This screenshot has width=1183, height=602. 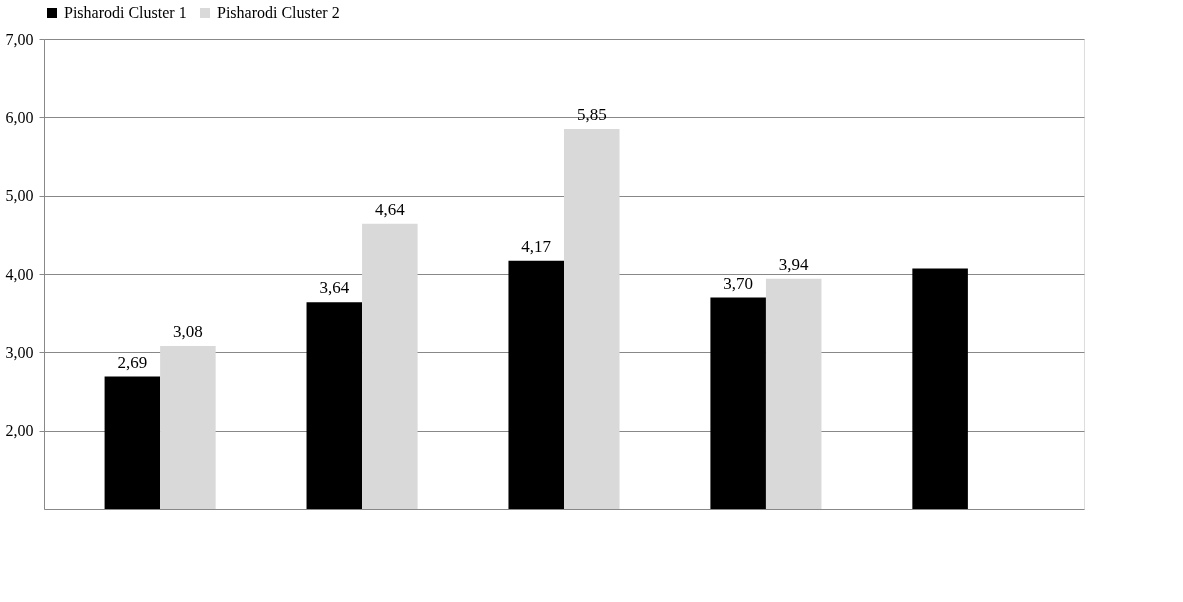 I want to click on y-tick-label: 3,00, so click(x=19, y=352).